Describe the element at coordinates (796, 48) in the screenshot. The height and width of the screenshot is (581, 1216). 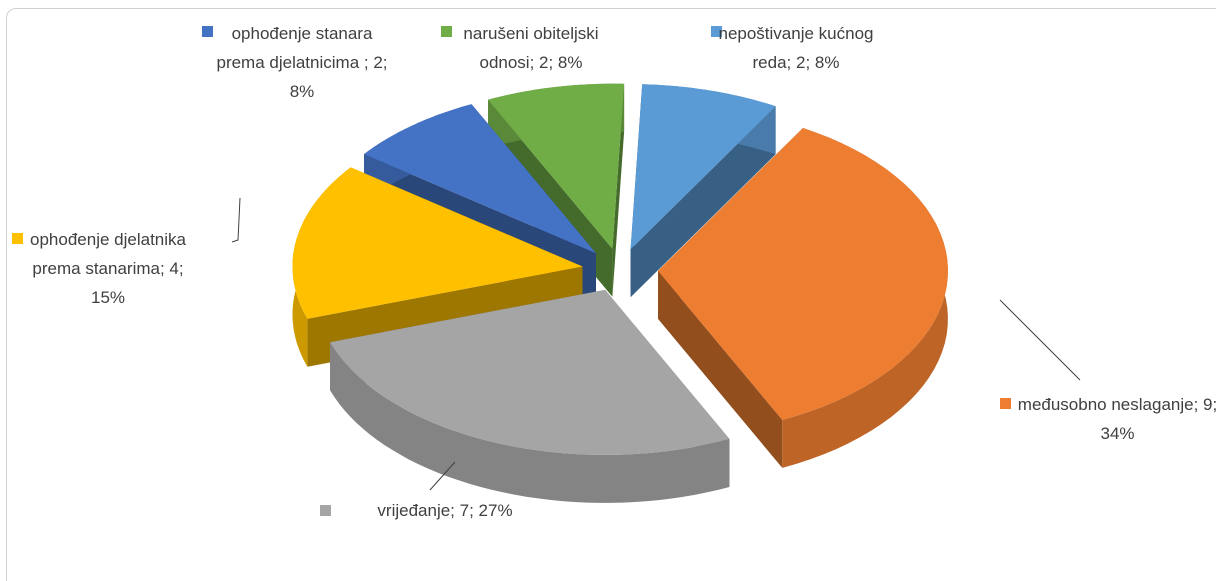
I see `data-label: nepoštivanje kućnog reda; 2; 8%` at that location.